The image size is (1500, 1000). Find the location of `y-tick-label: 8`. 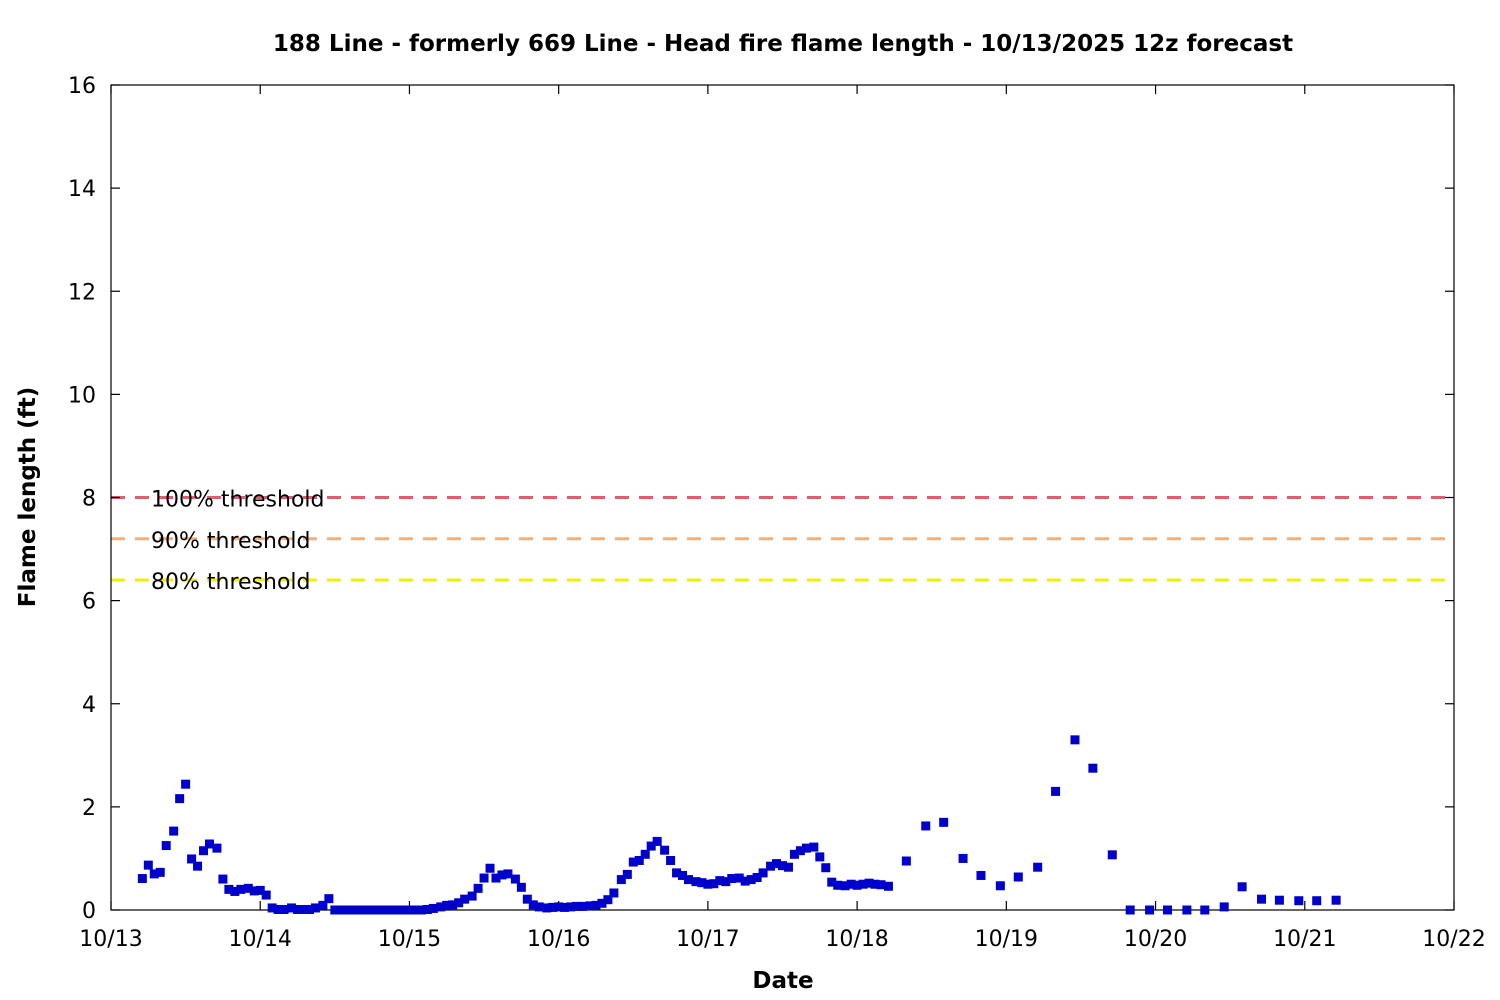

y-tick-label: 8 is located at coordinates (89, 499).